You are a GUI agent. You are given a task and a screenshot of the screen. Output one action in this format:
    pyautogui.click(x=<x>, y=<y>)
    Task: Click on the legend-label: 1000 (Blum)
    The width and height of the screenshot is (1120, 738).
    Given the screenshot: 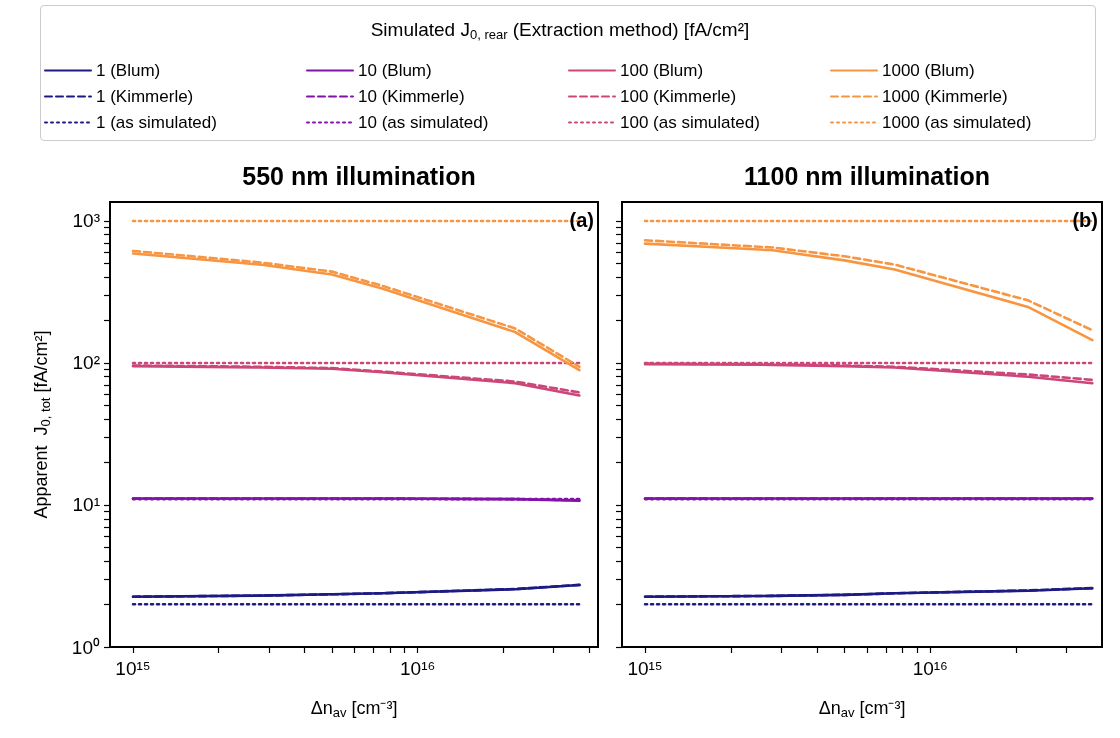 What is the action you would take?
    pyautogui.click(x=928, y=70)
    